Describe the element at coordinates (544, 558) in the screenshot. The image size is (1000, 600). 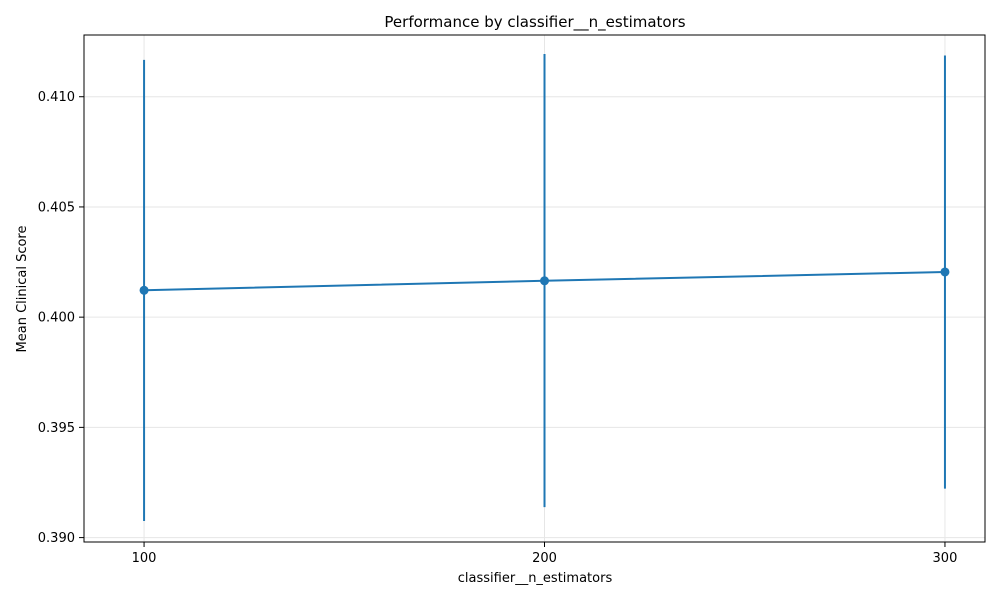
I see `x-tick-label: 200` at that location.